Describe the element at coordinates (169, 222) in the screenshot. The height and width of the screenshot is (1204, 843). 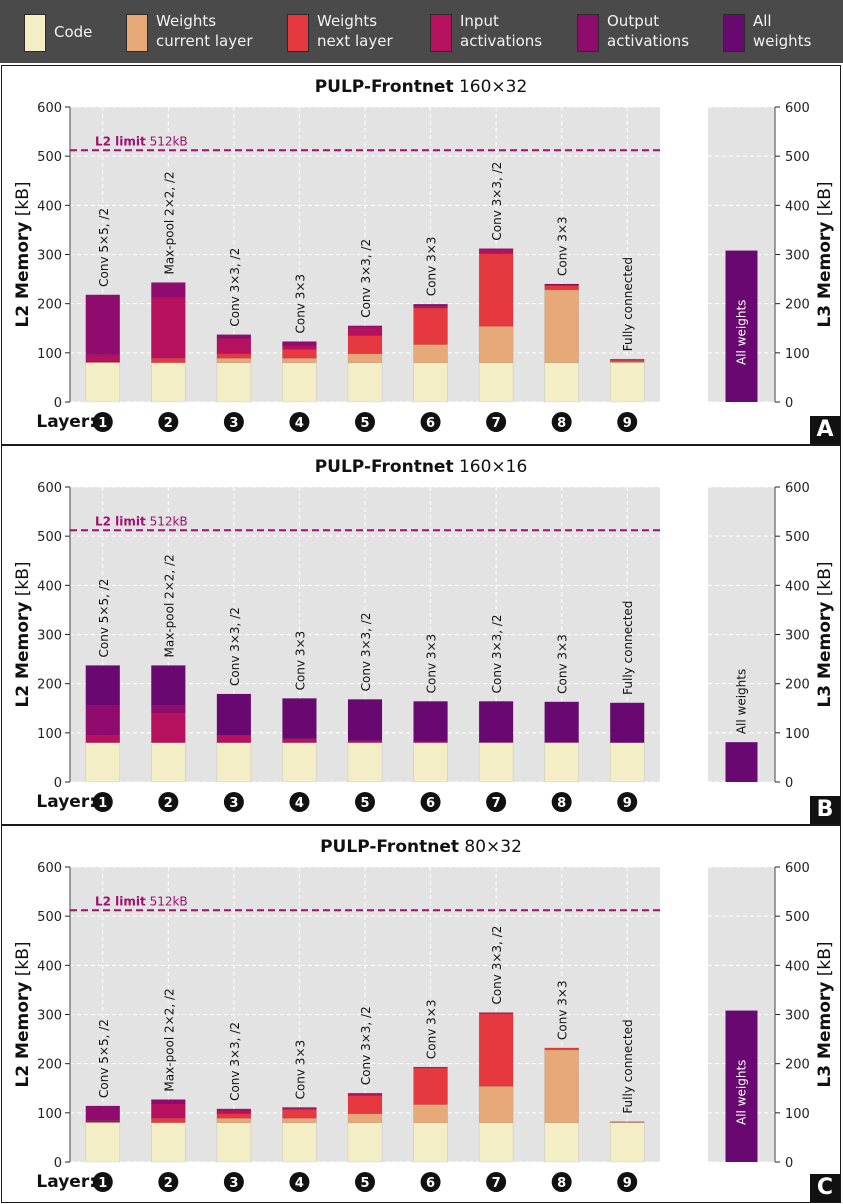
I see `layer-name-label: Max-pool 2×2, /2` at that location.